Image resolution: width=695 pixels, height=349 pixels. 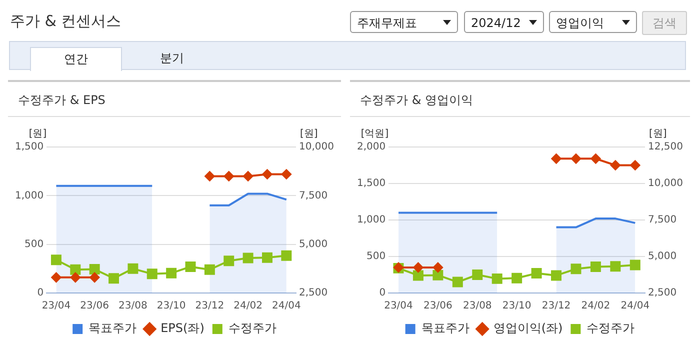 I want to click on legend-label: EPS(좌), so click(x=182, y=328).